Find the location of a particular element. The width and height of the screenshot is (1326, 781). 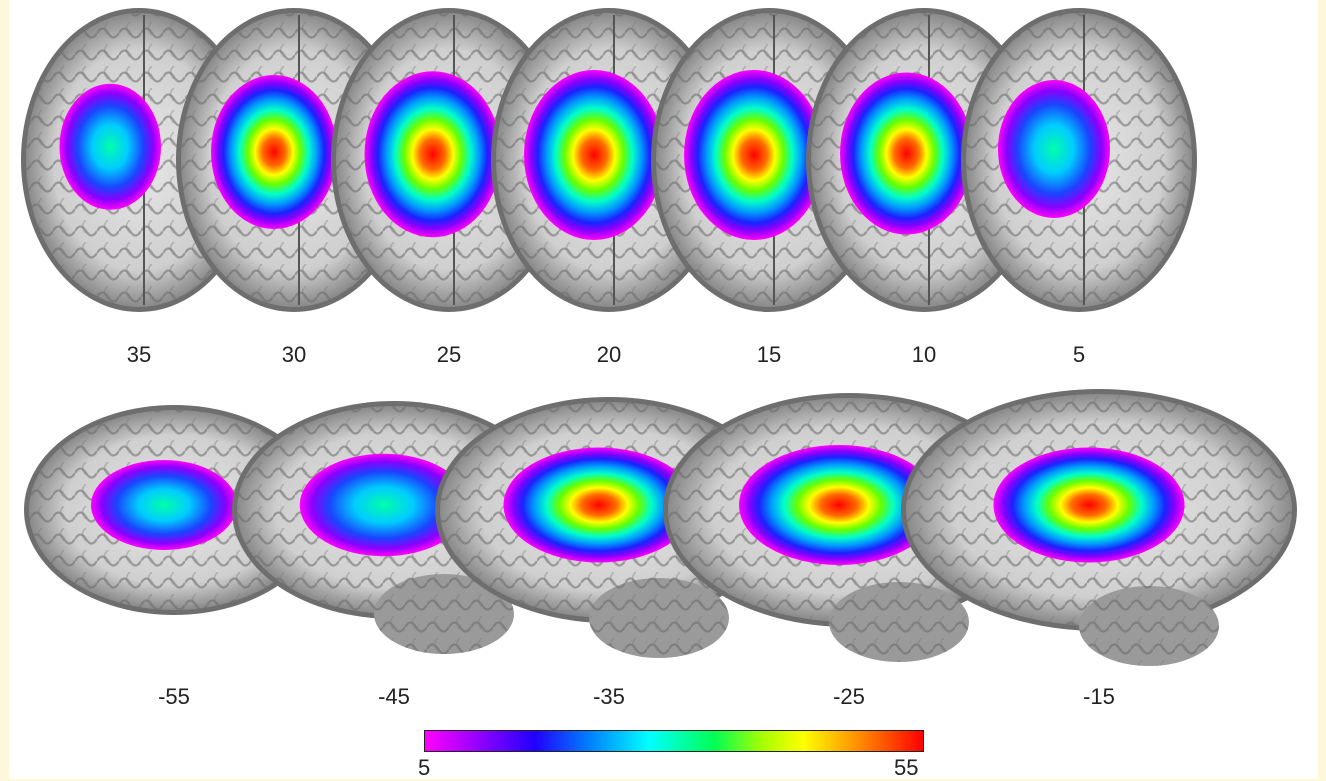

sagittal-slice--15 is located at coordinates (1099, 527).